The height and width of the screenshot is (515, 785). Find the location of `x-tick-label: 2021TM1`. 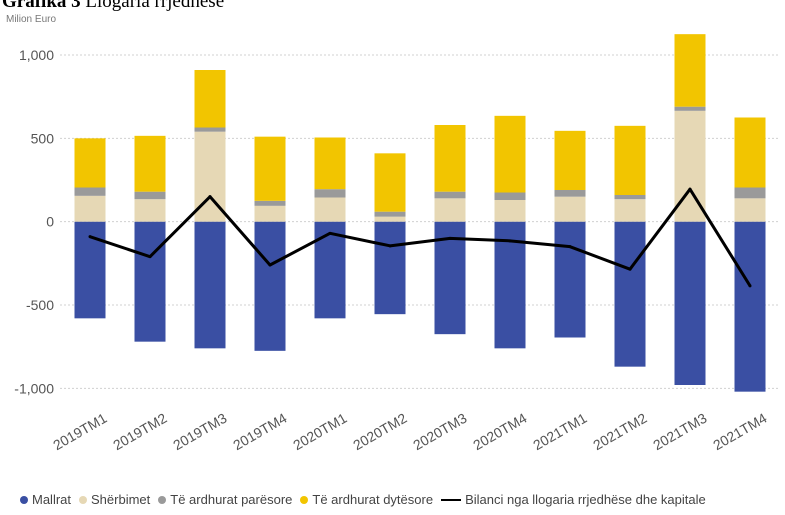

x-tick-label: 2021TM1 is located at coordinates (559, 432).